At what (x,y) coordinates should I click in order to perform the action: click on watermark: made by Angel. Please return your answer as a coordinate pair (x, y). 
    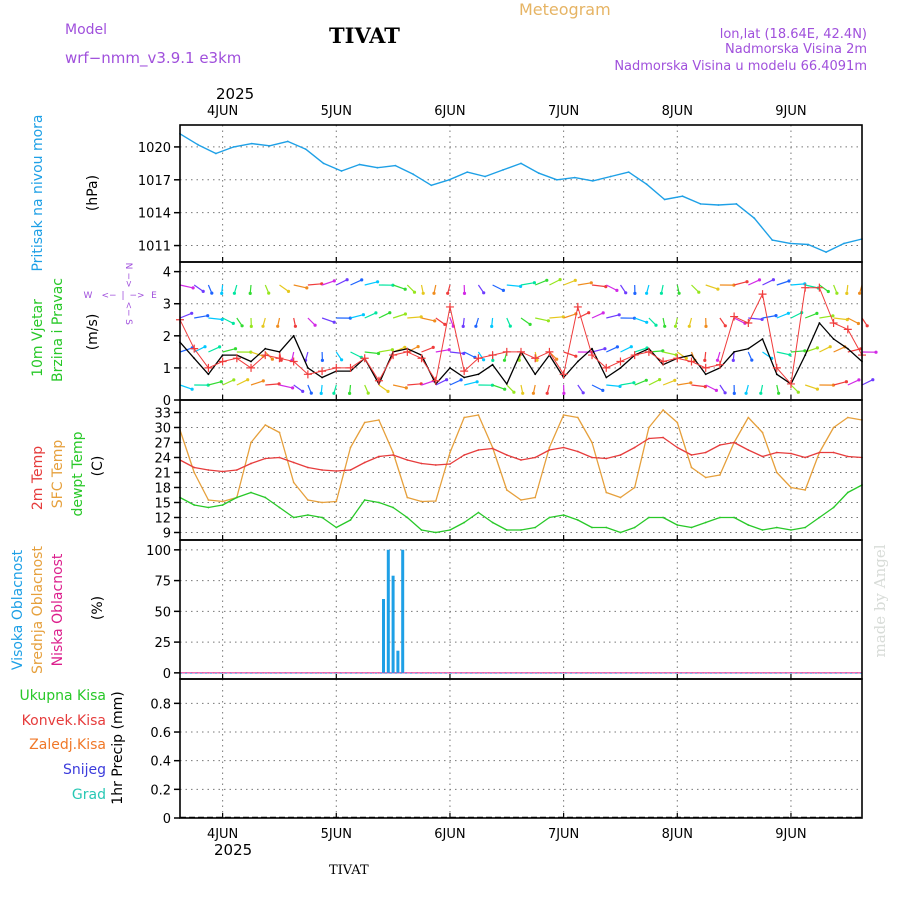
    Looking at the image, I should click on (880, 600).